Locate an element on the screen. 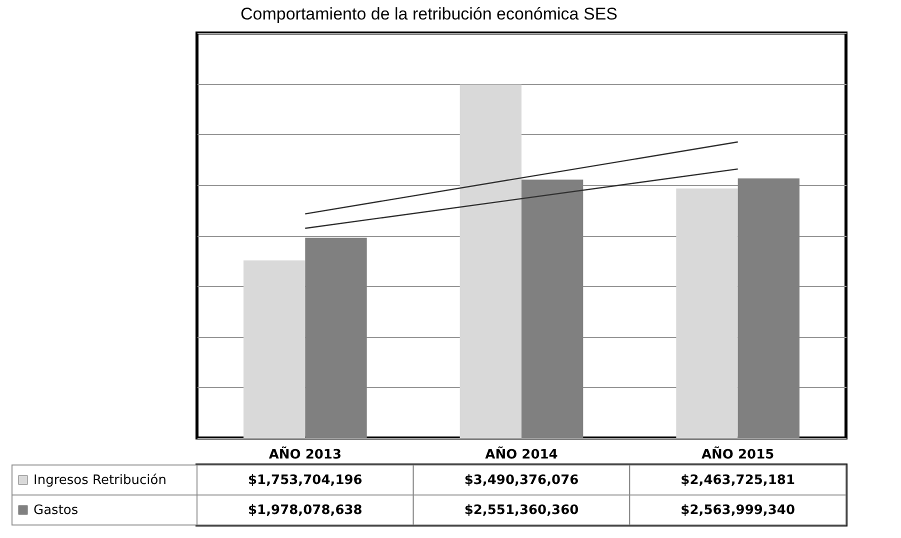 Image resolution: width=901 pixels, height=538 pixels. chart-title: Comportamiento de la retribución económica SES is located at coordinates (429, 14).